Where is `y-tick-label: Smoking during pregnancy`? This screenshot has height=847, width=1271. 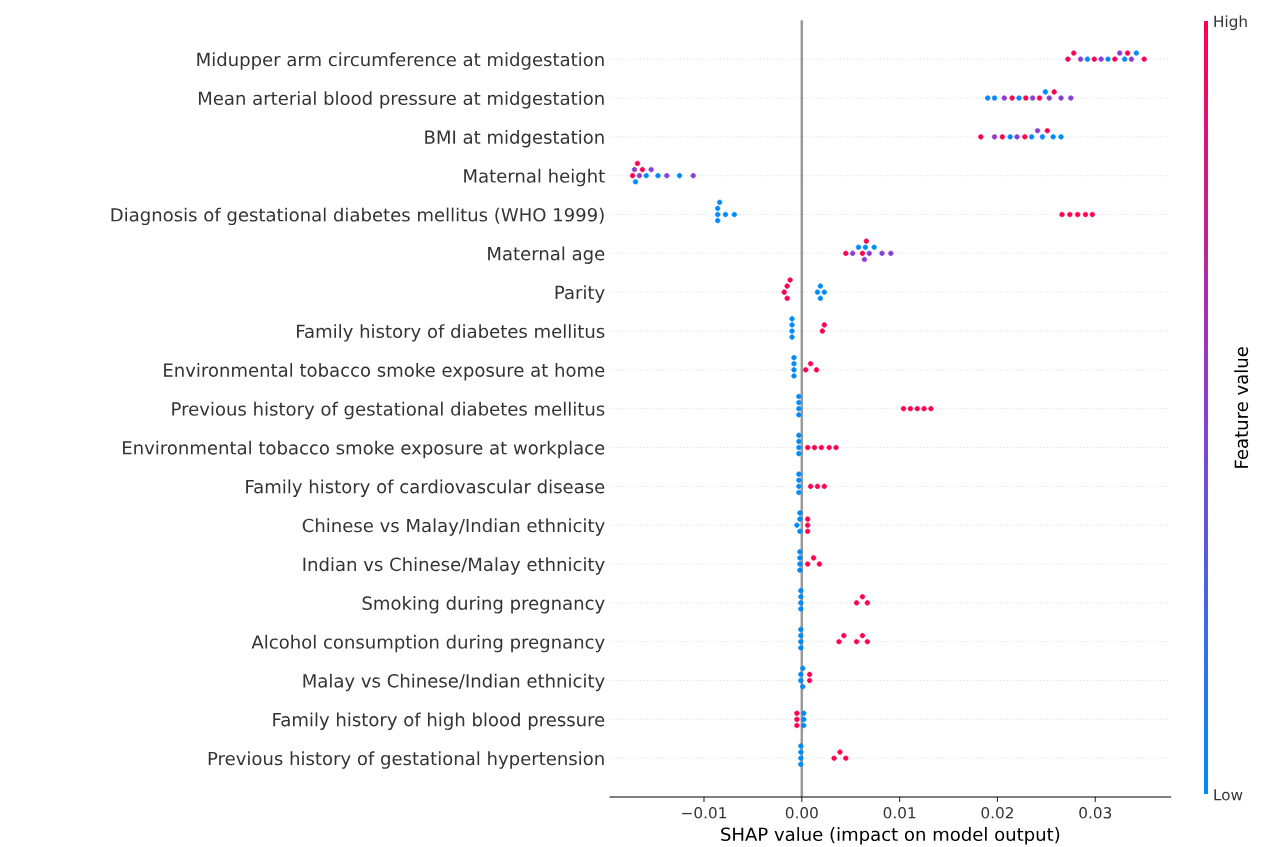
y-tick-label: Smoking during pregnancy is located at coordinates (483, 604).